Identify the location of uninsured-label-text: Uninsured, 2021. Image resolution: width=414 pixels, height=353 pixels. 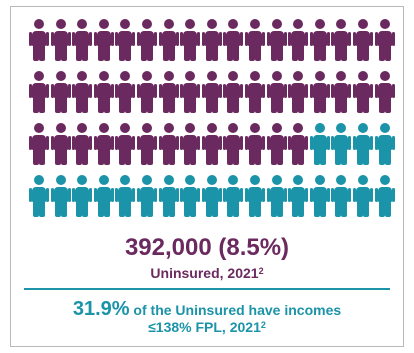
(204, 273).